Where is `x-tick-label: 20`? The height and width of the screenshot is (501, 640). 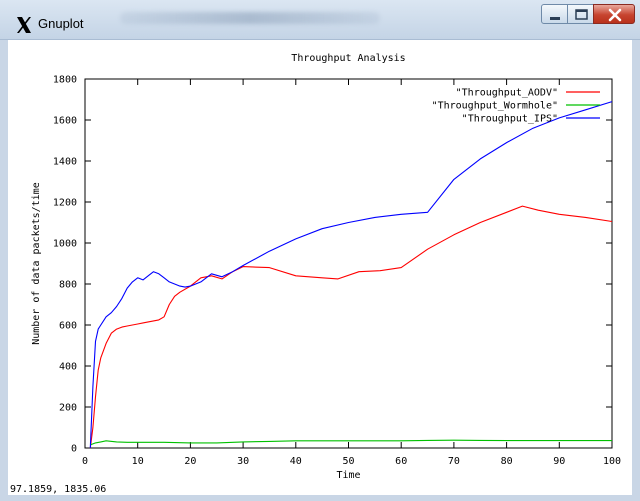 x-tick-label: 20 is located at coordinates (190, 461).